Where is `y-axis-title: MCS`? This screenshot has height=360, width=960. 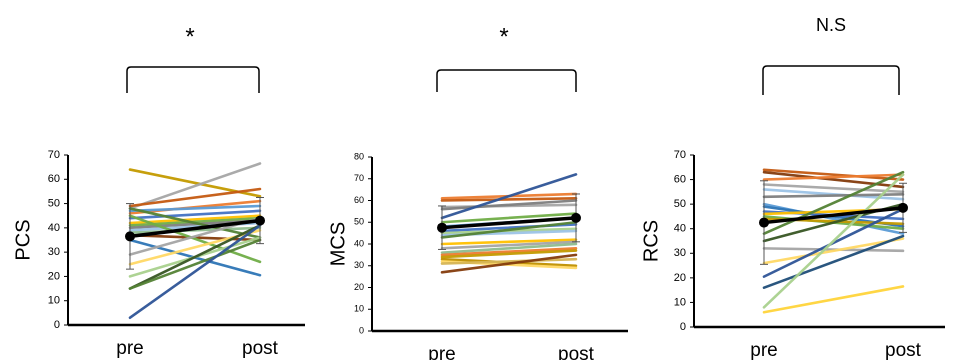
y-axis-title: MCS is located at coordinates (338, 244).